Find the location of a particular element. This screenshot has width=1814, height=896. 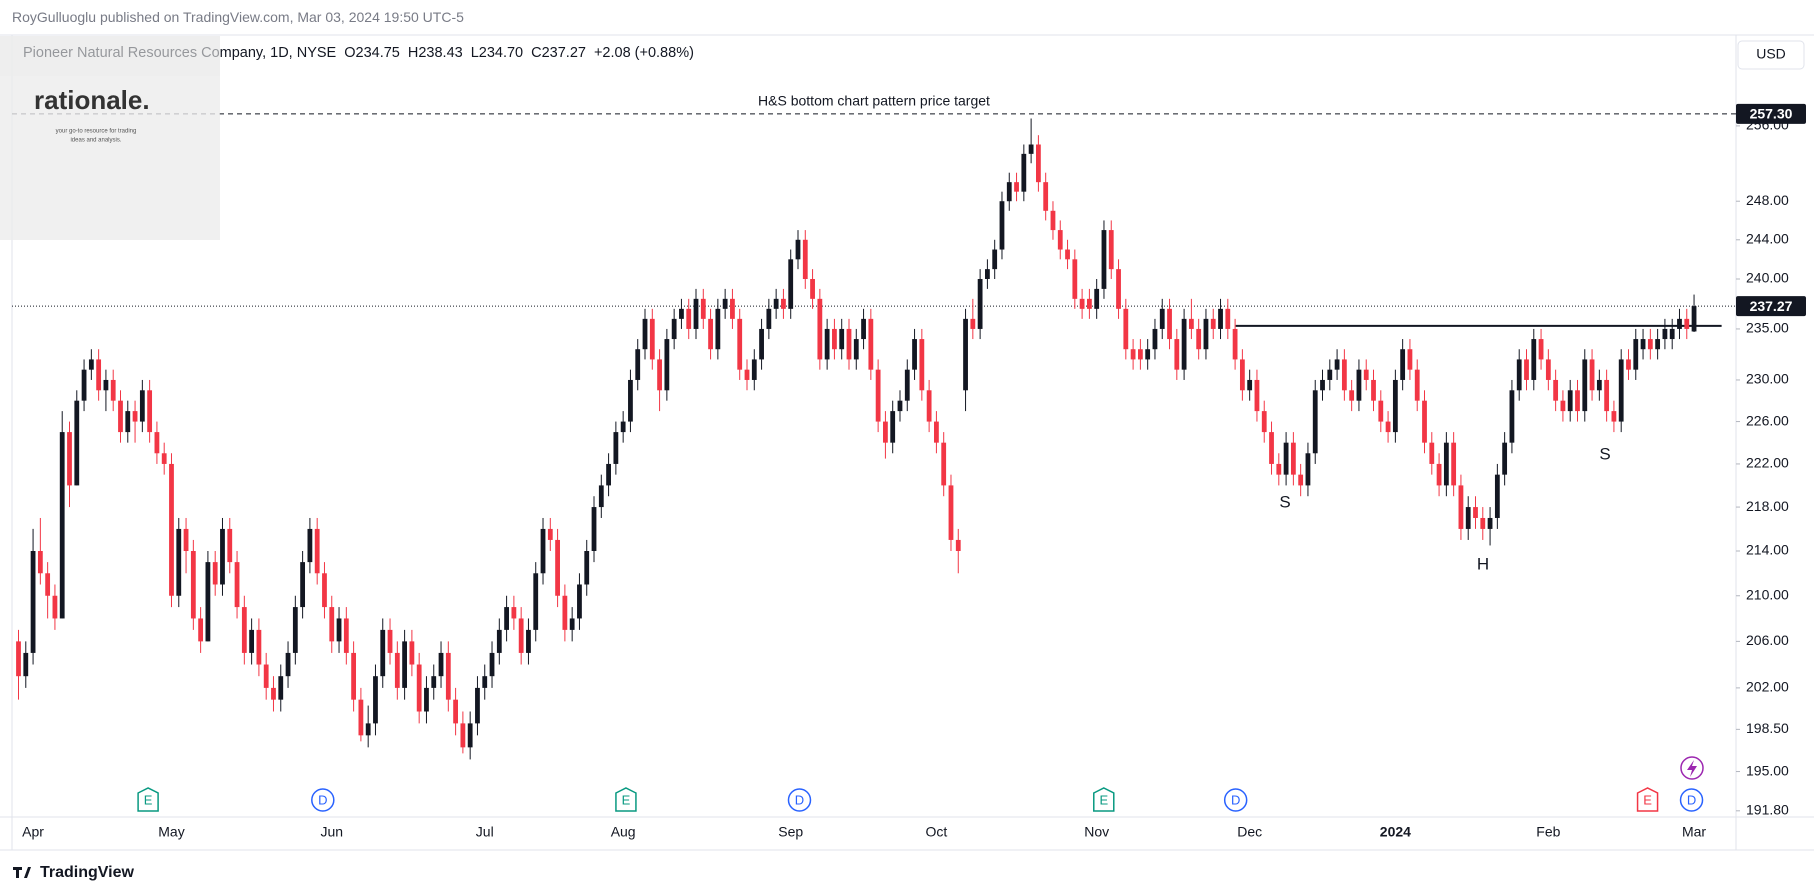

x-tick-label: Sep is located at coordinates (790, 832).